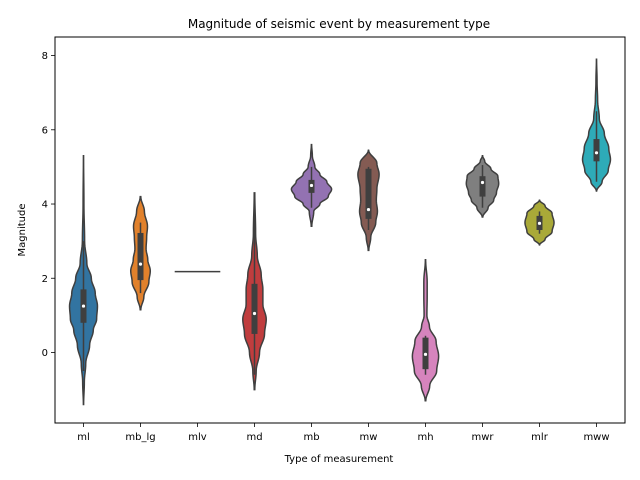 Image resolution: width=640 pixels, height=480 pixels. What do you see at coordinates (140, 264) in the screenshot?
I see `median-point-mb_lg` at bounding box center [140, 264].